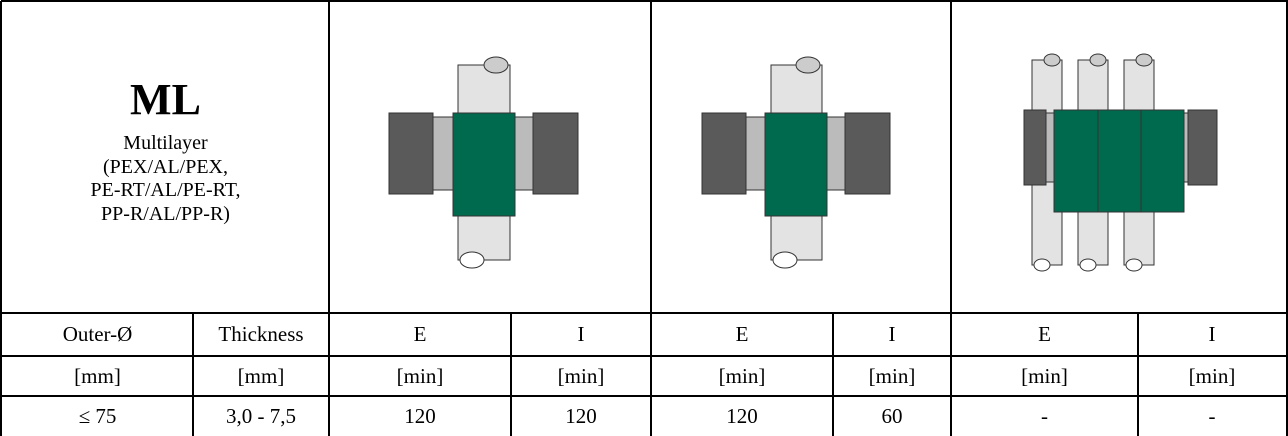  Describe the element at coordinates (892, 415) in the screenshot. I see `data-cell: 60` at that location.